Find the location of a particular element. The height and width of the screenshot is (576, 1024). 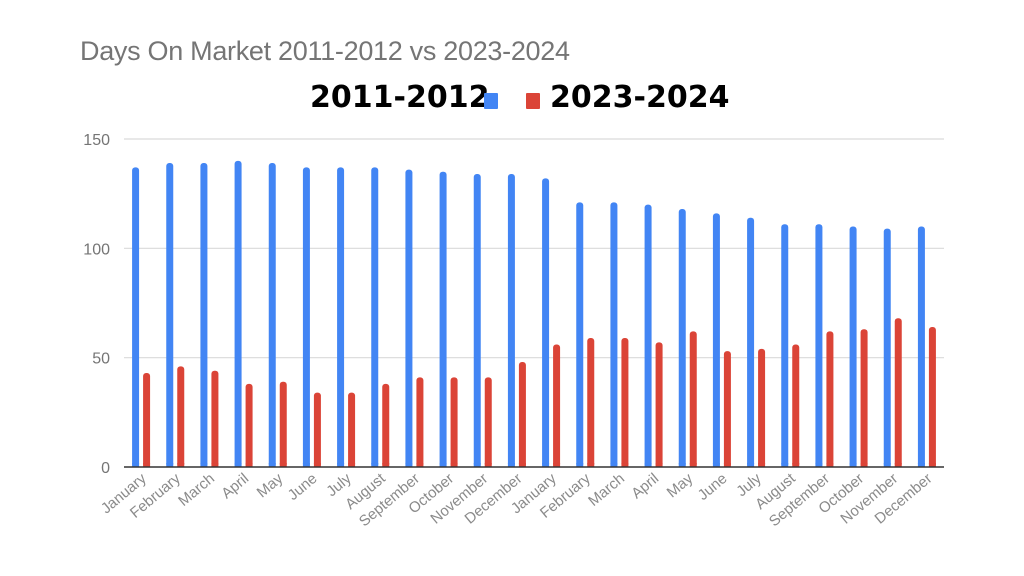

y-tick-label: 100 is located at coordinates (96, 249).